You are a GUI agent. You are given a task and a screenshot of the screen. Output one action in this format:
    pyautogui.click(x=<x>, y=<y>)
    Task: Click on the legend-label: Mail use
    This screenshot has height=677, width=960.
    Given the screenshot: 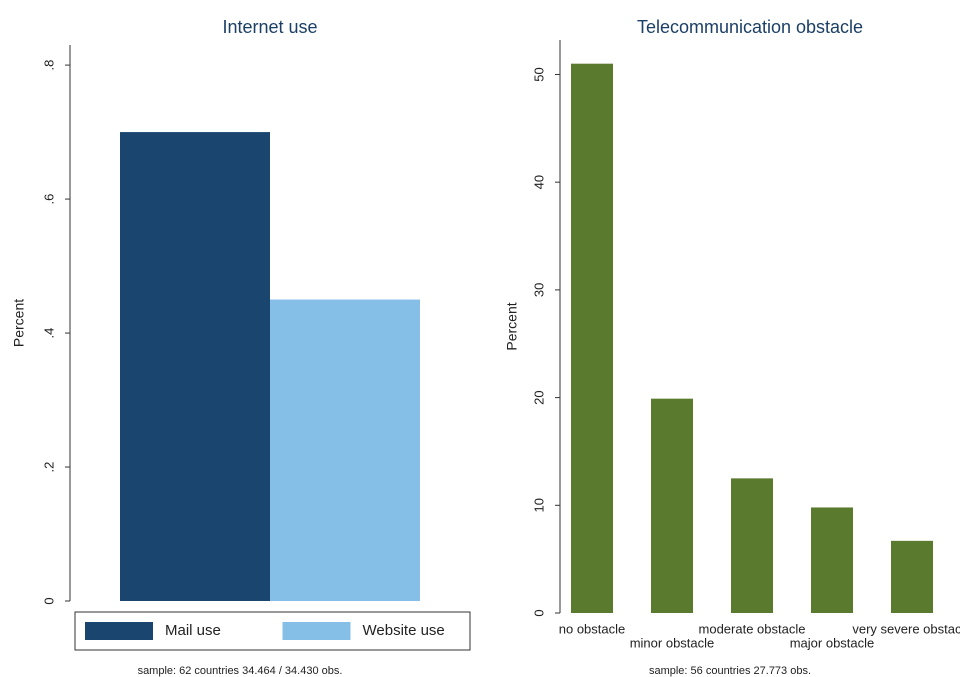 What is the action you would take?
    pyautogui.click(x=193, y=630)
    